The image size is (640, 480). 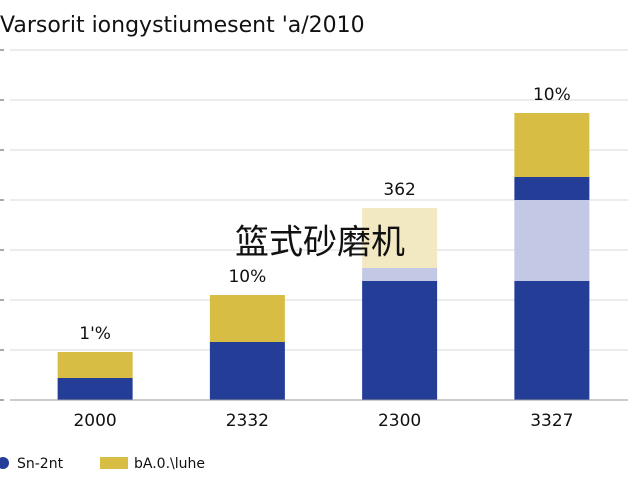 I want to click on legend-label: bA.0.\luhe, so click(x=169, y=464).